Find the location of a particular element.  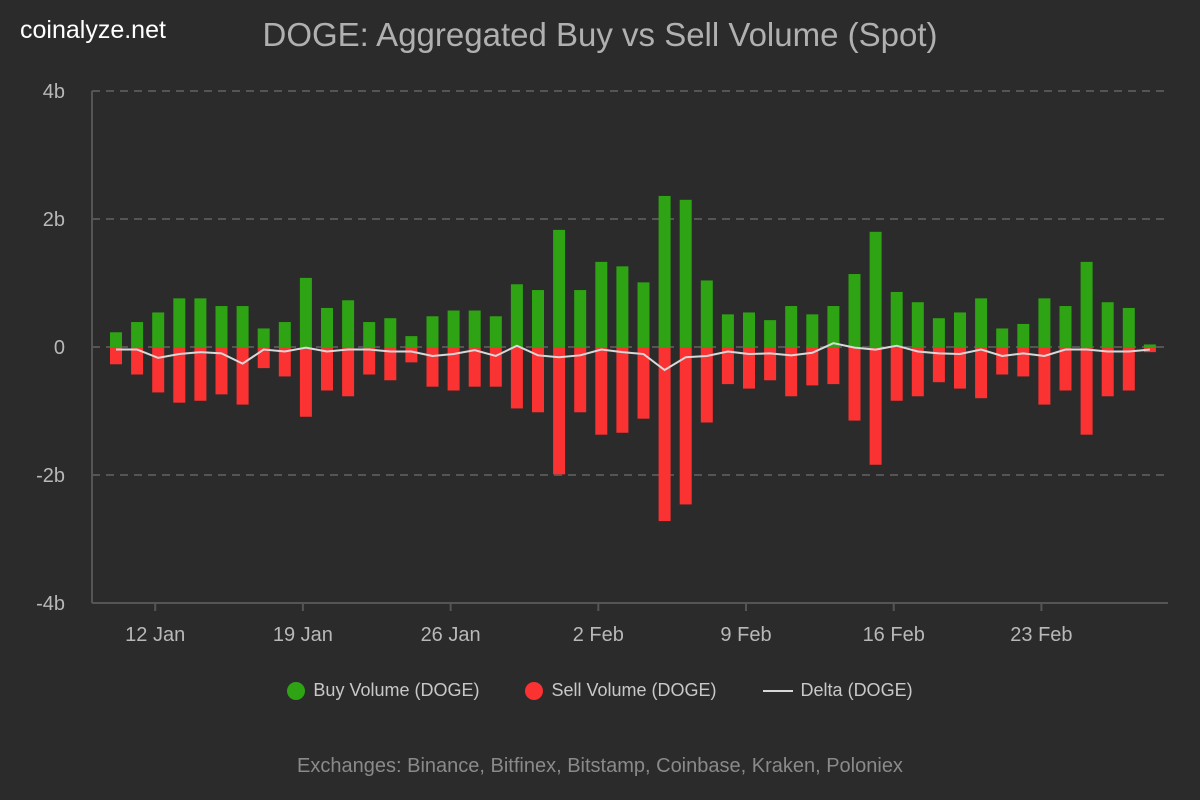

y-tick-label: -2b is located at coordinates (50, 476).